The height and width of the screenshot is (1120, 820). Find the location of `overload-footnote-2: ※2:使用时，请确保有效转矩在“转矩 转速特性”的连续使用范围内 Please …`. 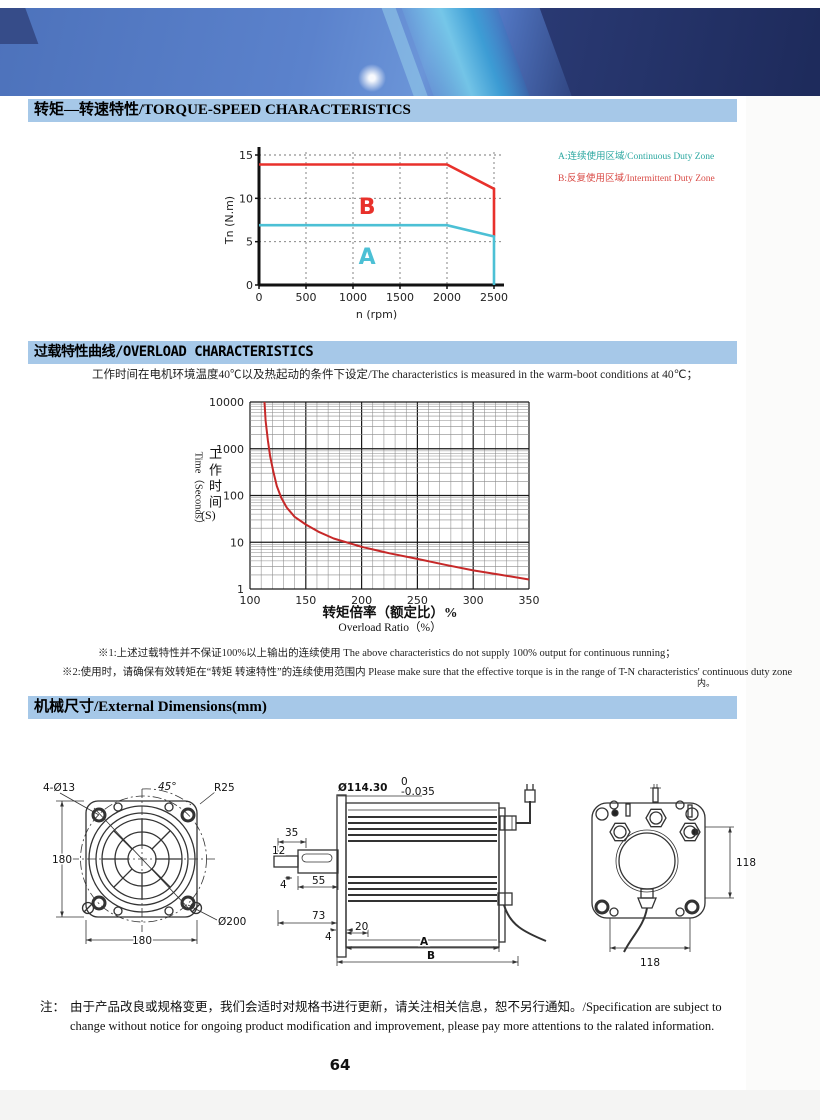

overload-footnote-2: ※2:使用时，请确保有效转矩在“转矩 转速特性”的连续使用范围内 Please … is located at coordinates (427, 672).